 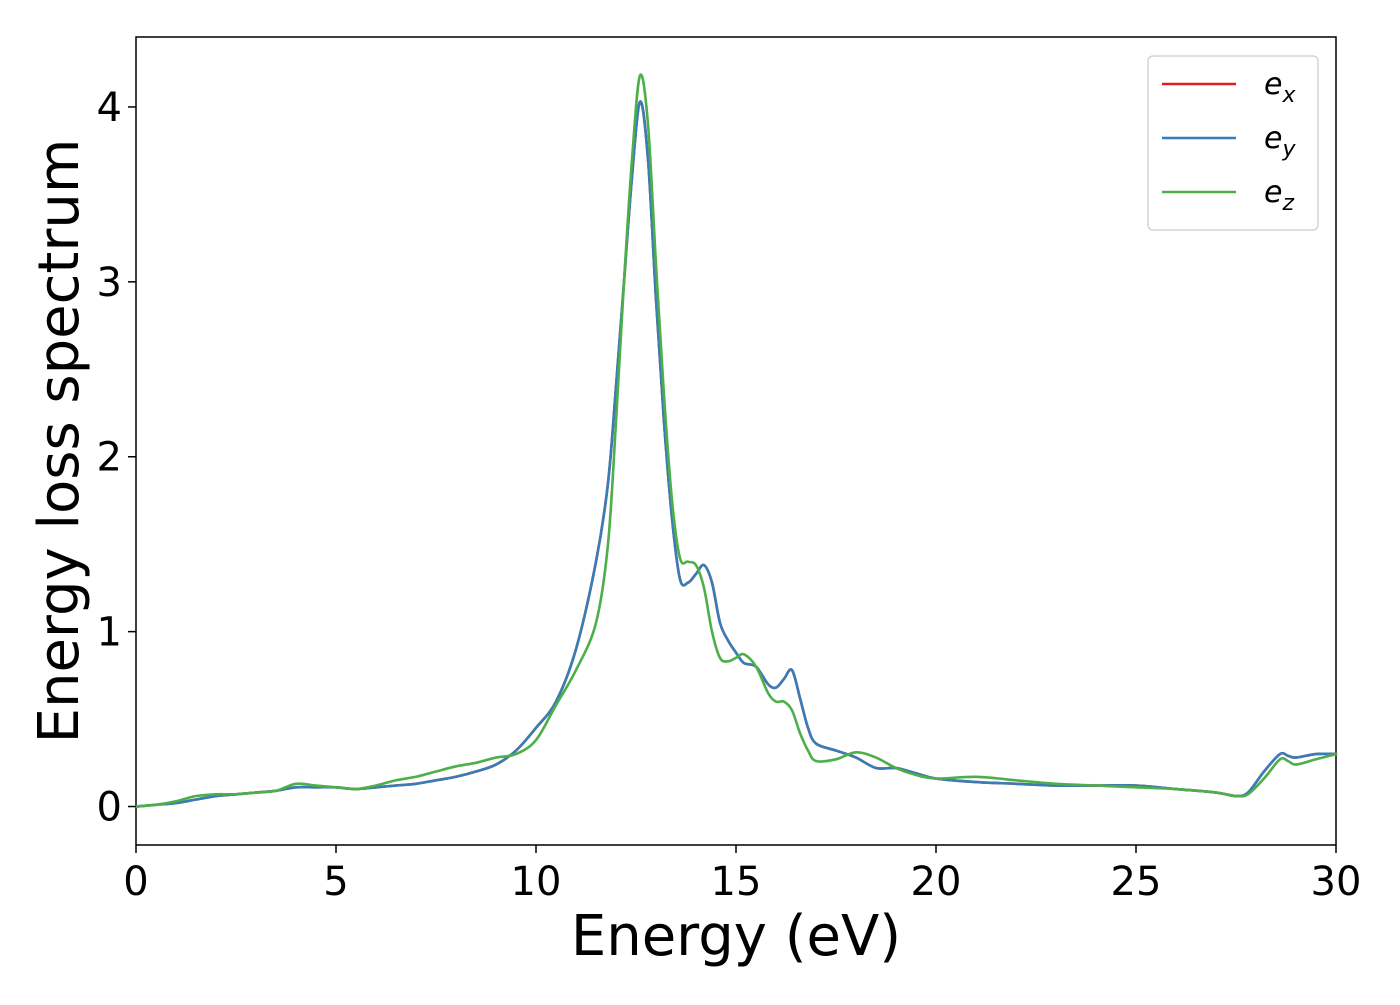 What do you see at coordinates (736, 882) in the screenshot?
I see `x-tick-label: 15` at bounding box center [736, 882].